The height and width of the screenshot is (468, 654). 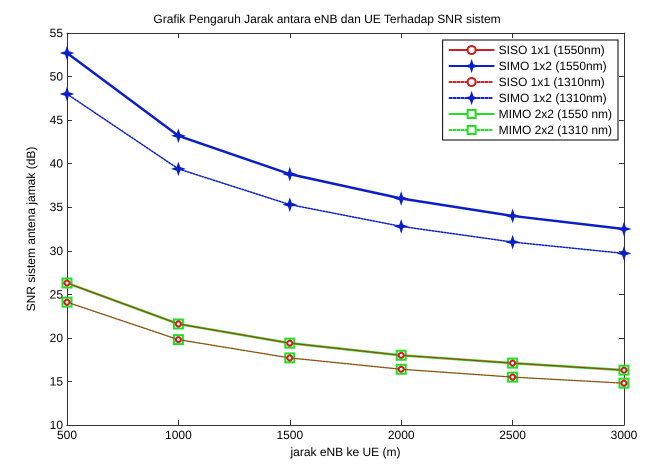 I want to click on x-tick-label: 2500, so click(x=512, y=435).